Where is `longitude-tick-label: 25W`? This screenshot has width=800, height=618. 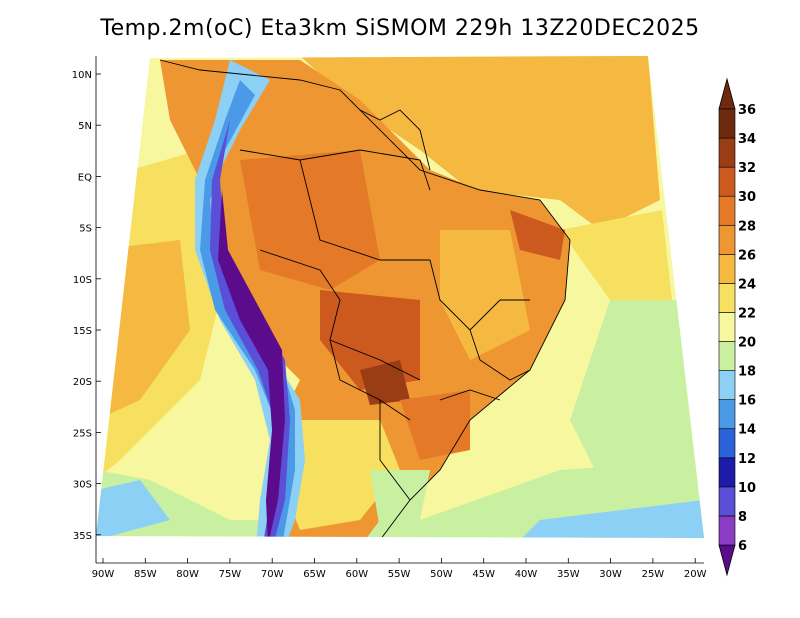
longitude-tick-label: 25W is located at coordinates (653, 574).